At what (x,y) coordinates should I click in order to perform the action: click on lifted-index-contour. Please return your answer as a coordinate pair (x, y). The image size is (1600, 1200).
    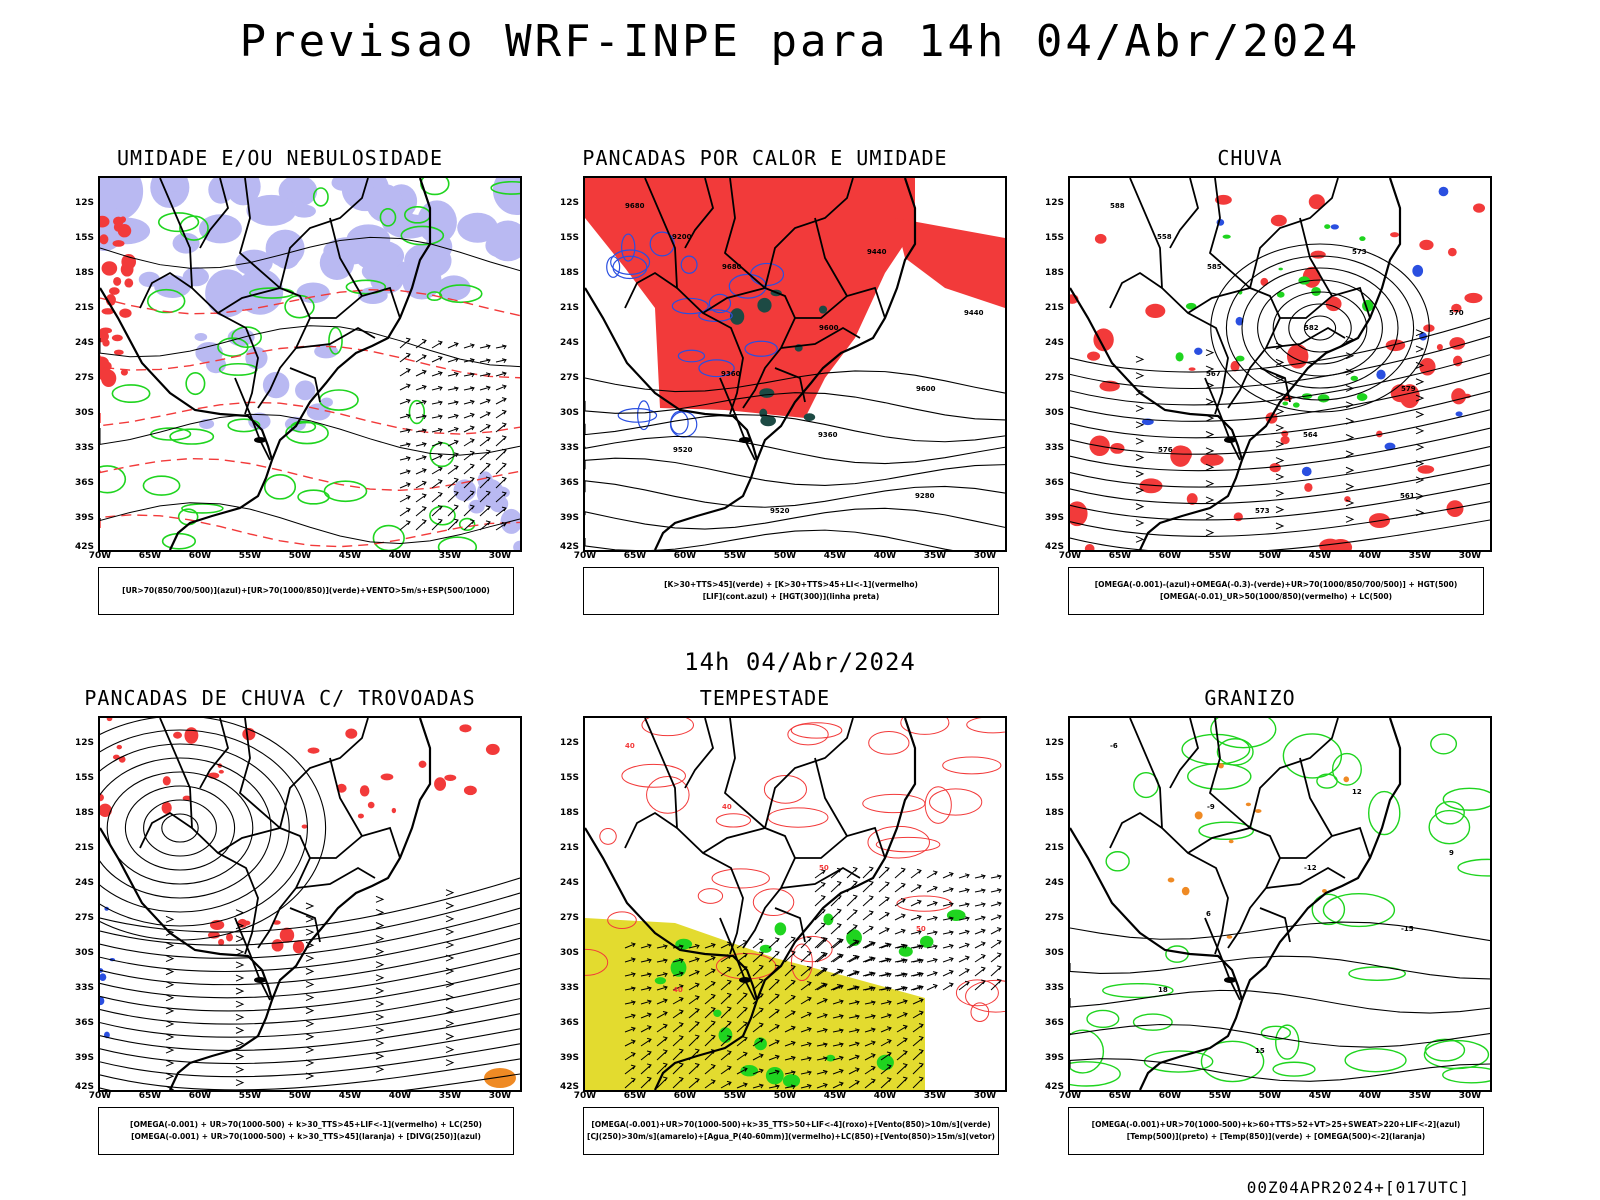
    Looking at the image, I should click on (690, 306).